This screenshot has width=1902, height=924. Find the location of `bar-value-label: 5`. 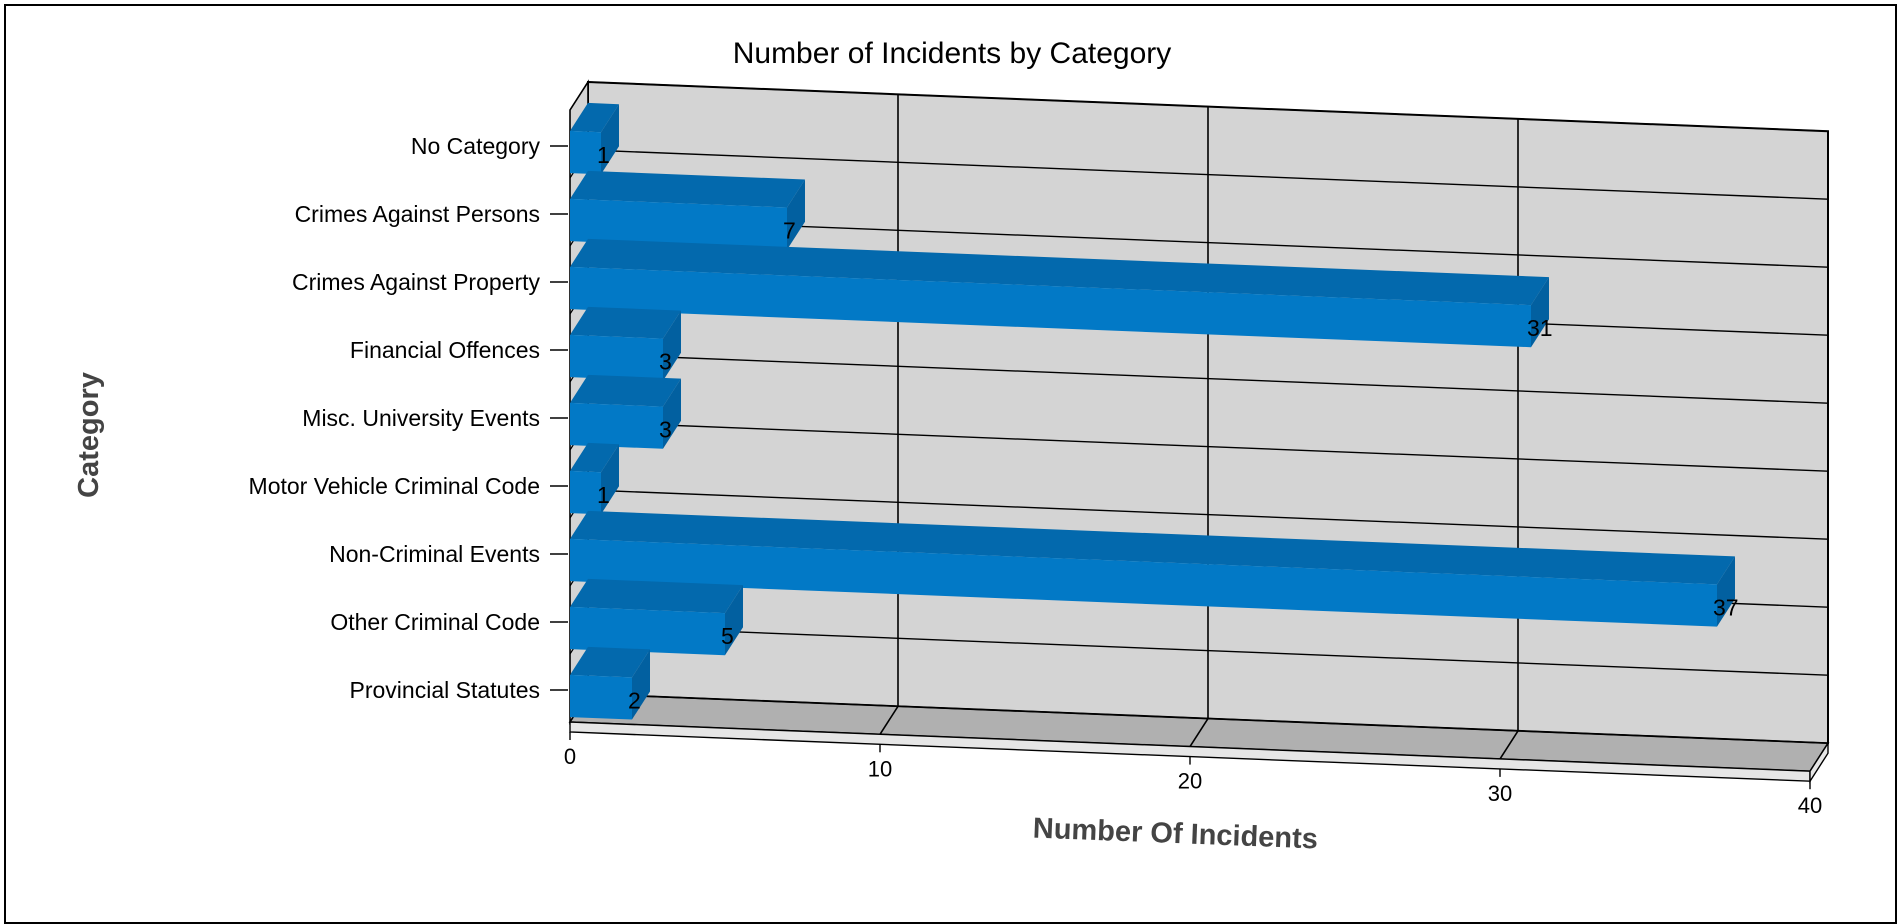

bar-value-label: 5 is located at coordinates (727, 636).